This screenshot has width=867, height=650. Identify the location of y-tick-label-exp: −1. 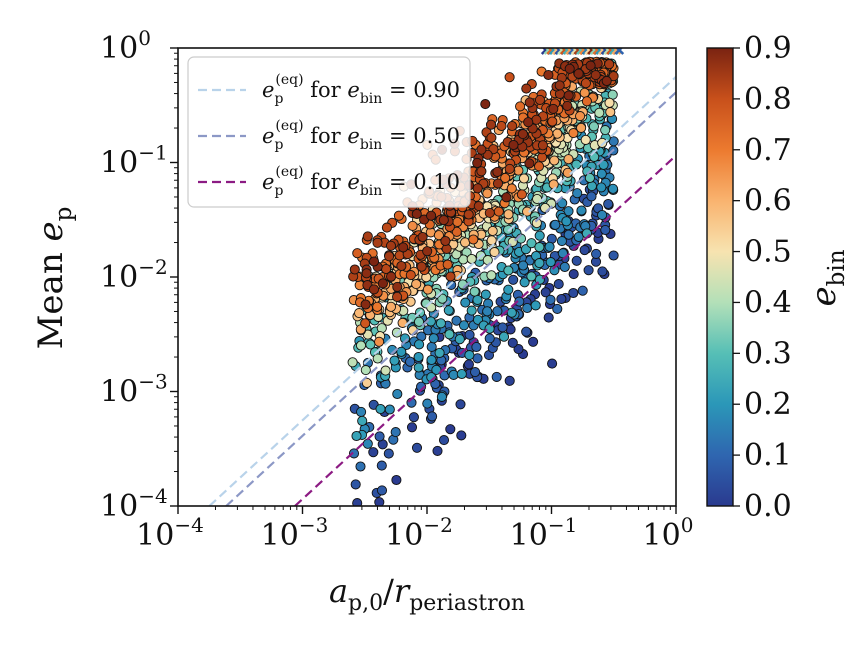
(152, 153).